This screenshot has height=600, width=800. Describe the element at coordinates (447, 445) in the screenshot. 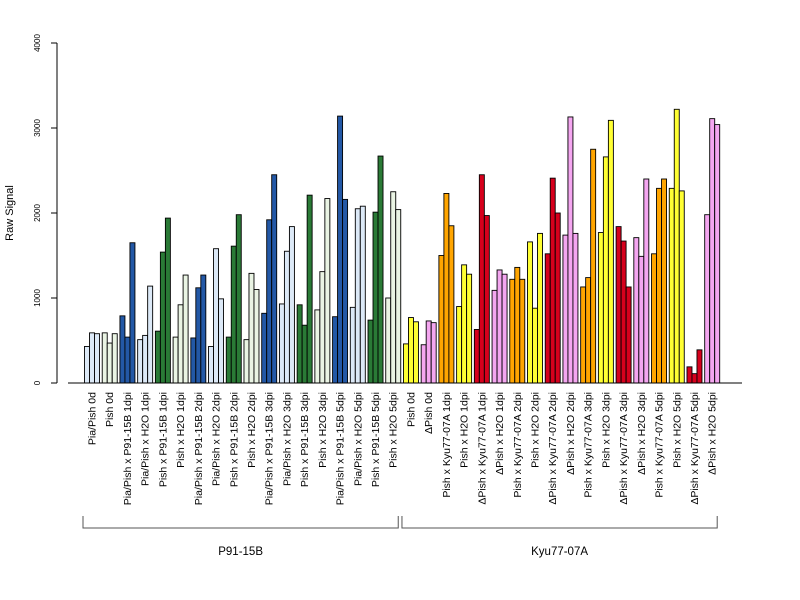

I see `x-tick-label: Pish x Kyu77-07A 1dpi` at that location.